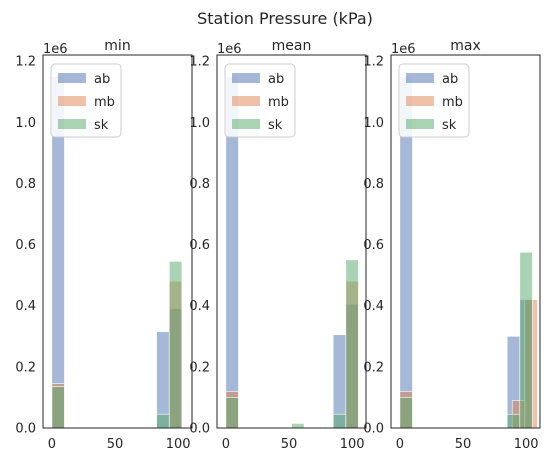 This screenshot has width=550, height=464. What do you see at coordinates (163, 380) in the screenshot?
I see `histogram-bar-ab` at bounding box center [163, 380].